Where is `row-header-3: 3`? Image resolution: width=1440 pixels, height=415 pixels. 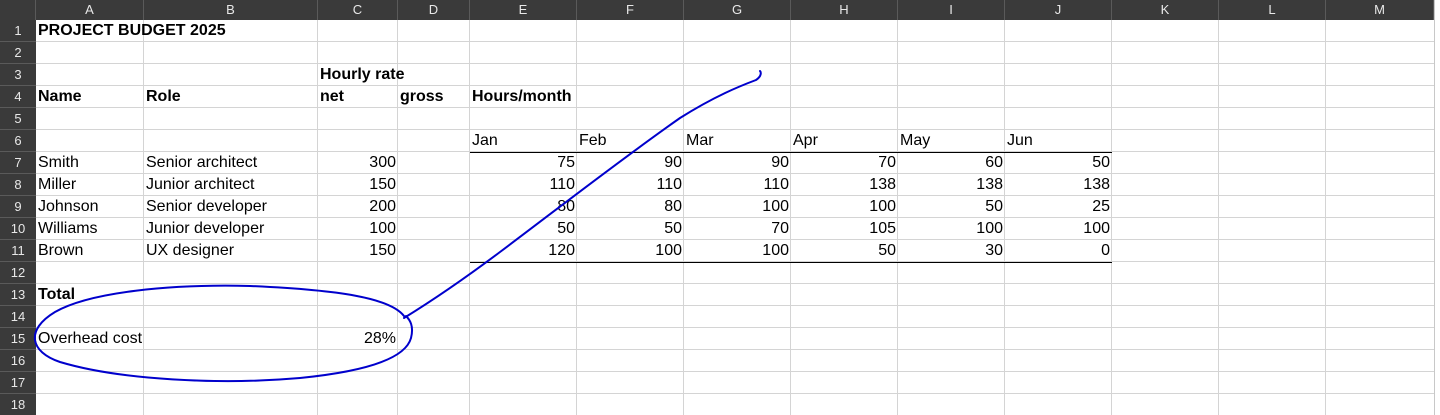
row-header-3: 3 is located at coordinates (18, 75).